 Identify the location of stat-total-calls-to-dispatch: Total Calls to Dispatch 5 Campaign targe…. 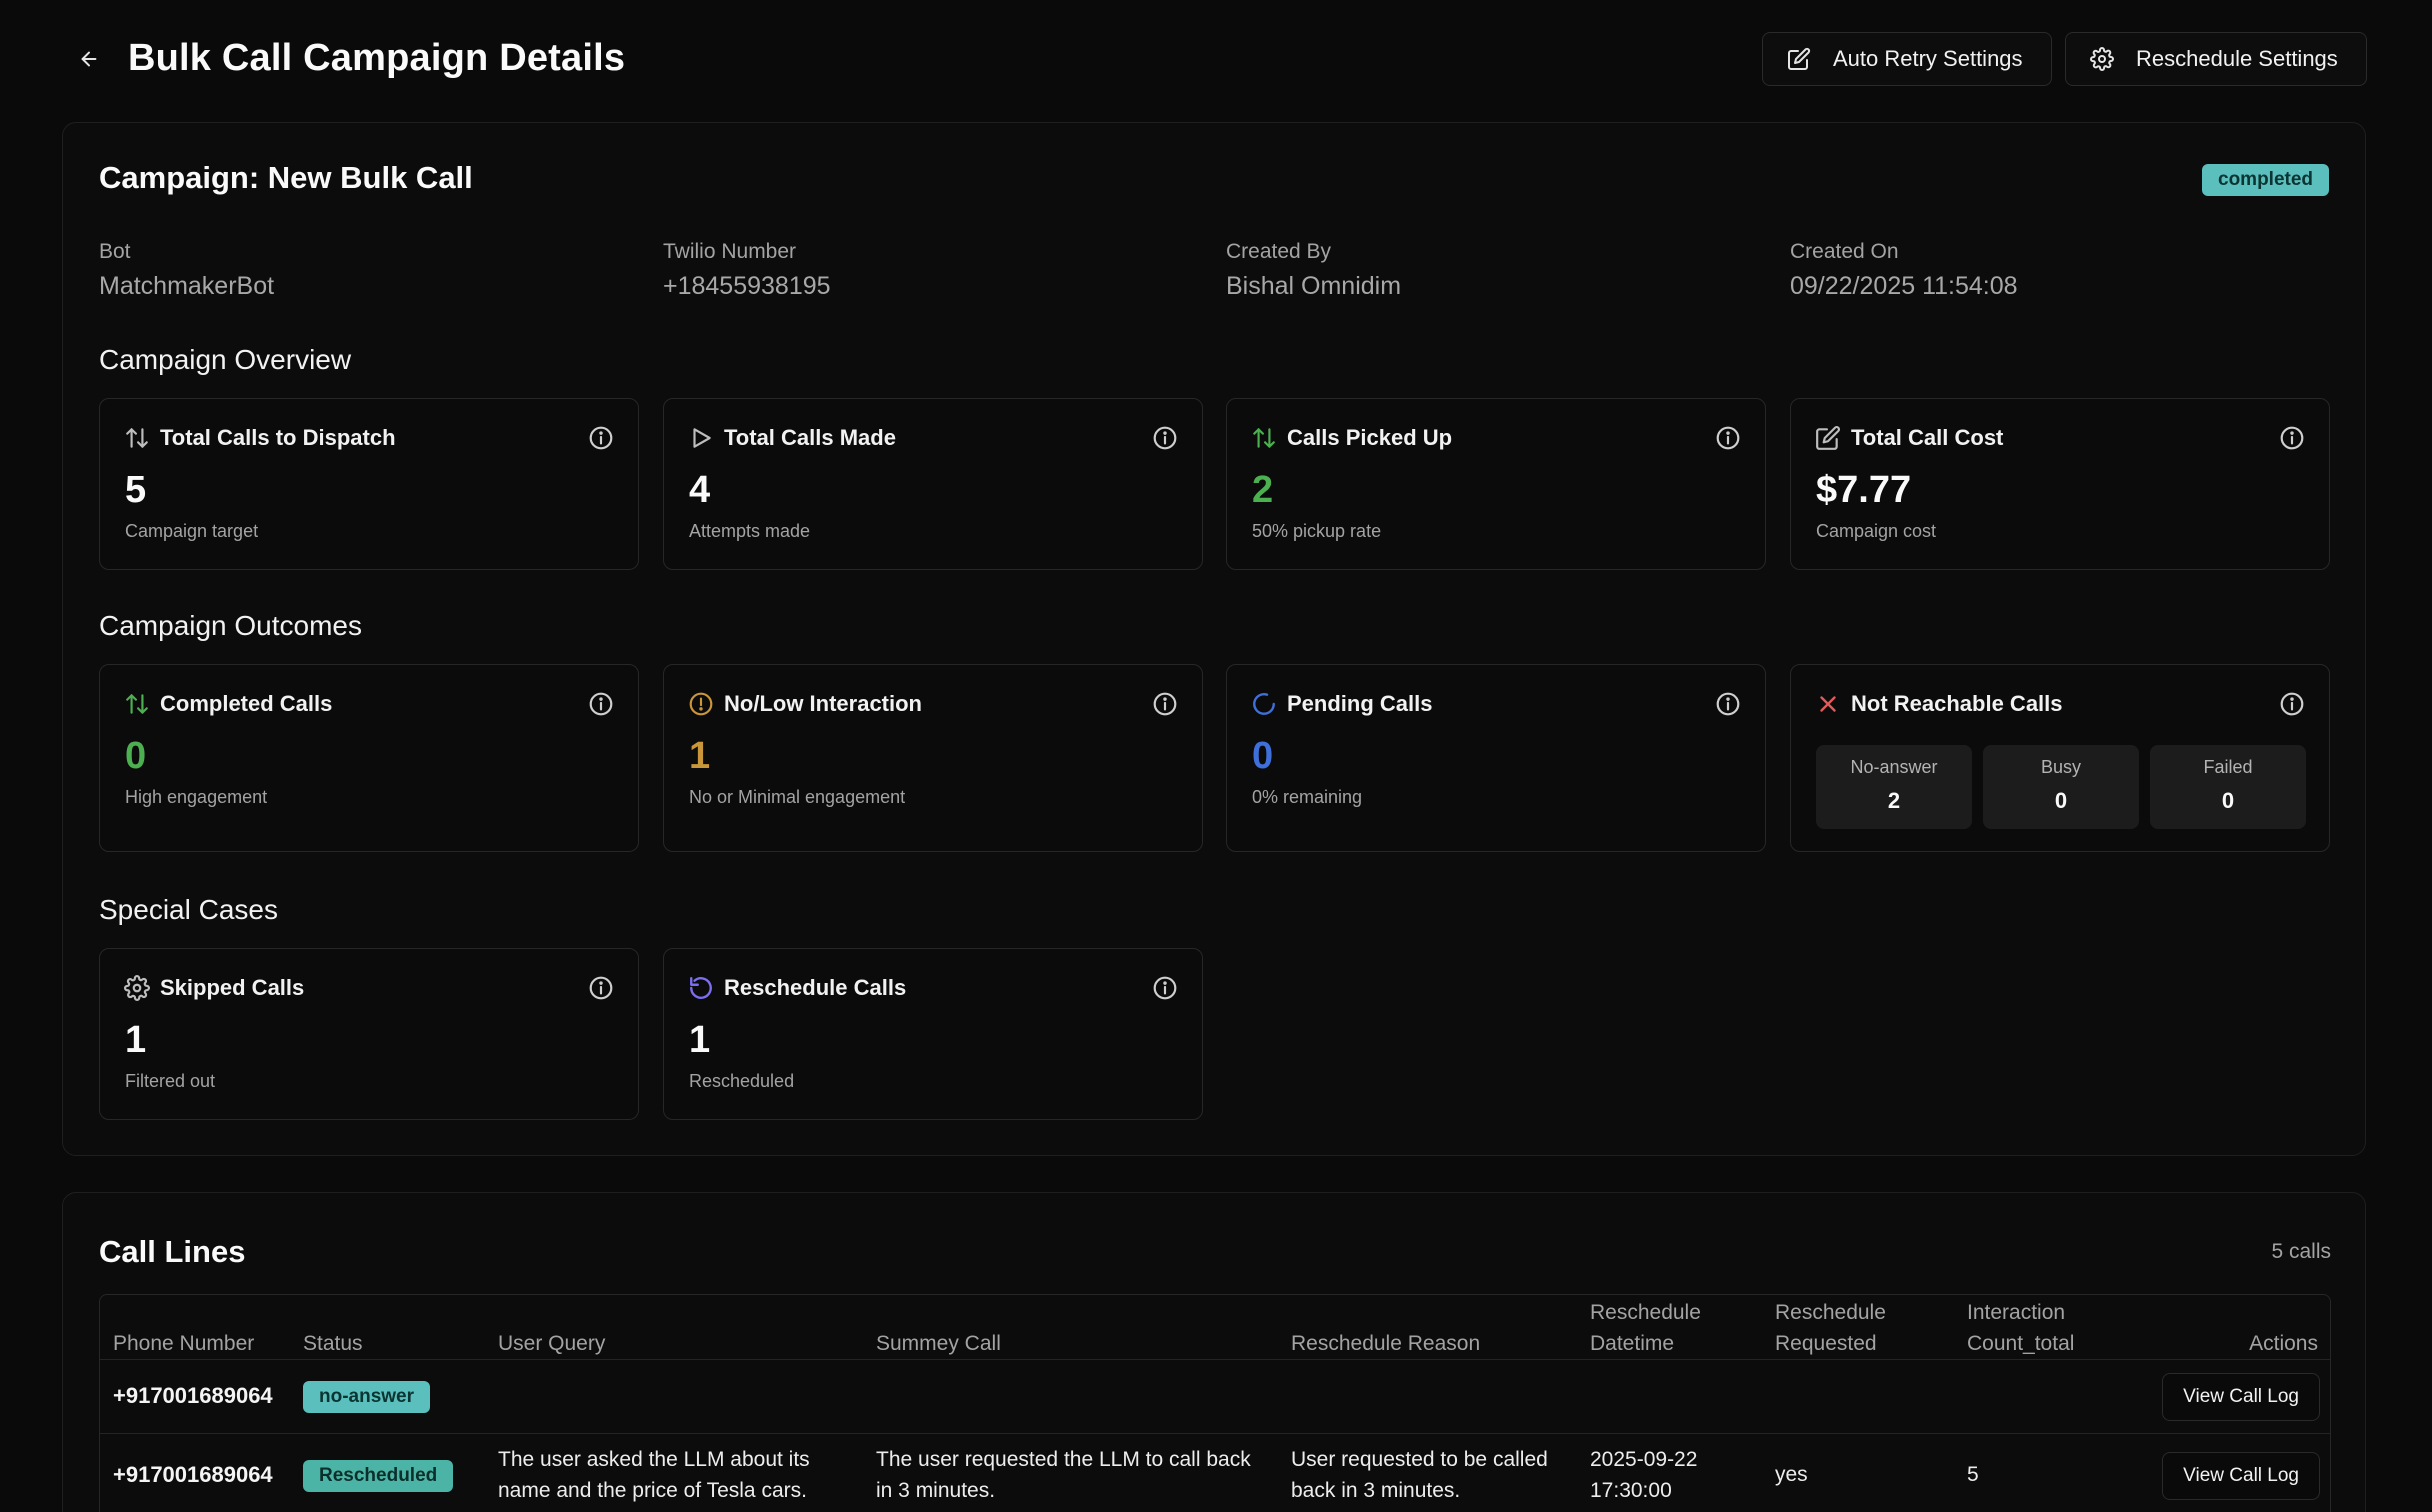
(369, 484).